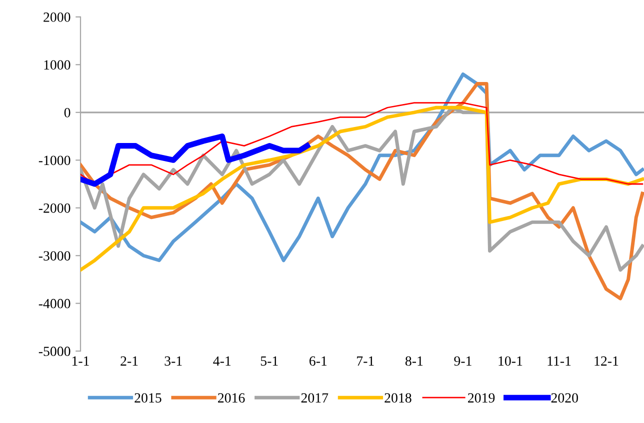 This screenshot has width=644, height=423. Describe the element at coordinates (564, 398) in the screenshot. I see `legend-label: 2020` at that location.